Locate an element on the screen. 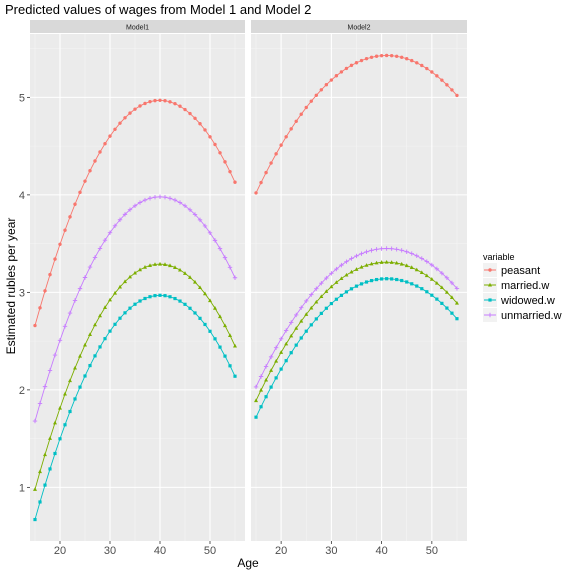 This screenshot has height=571, width=571. x-tick-label: 30 is located at coordinates (331, 551).